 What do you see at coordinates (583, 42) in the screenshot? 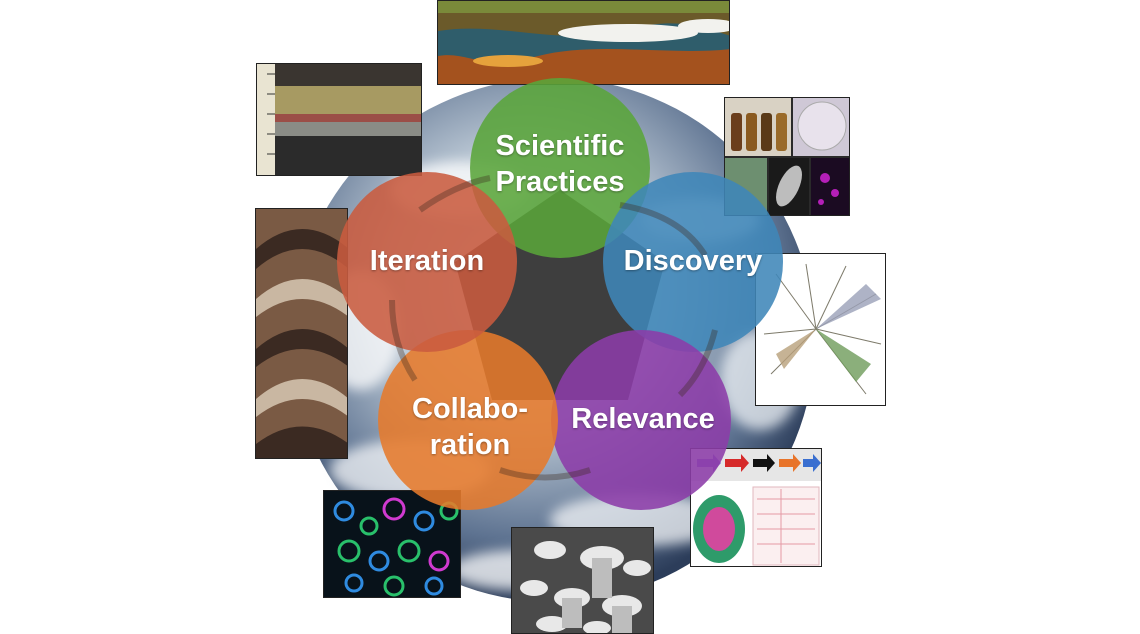
I see `hot-spring-photo` at bounding box center [583, 42].